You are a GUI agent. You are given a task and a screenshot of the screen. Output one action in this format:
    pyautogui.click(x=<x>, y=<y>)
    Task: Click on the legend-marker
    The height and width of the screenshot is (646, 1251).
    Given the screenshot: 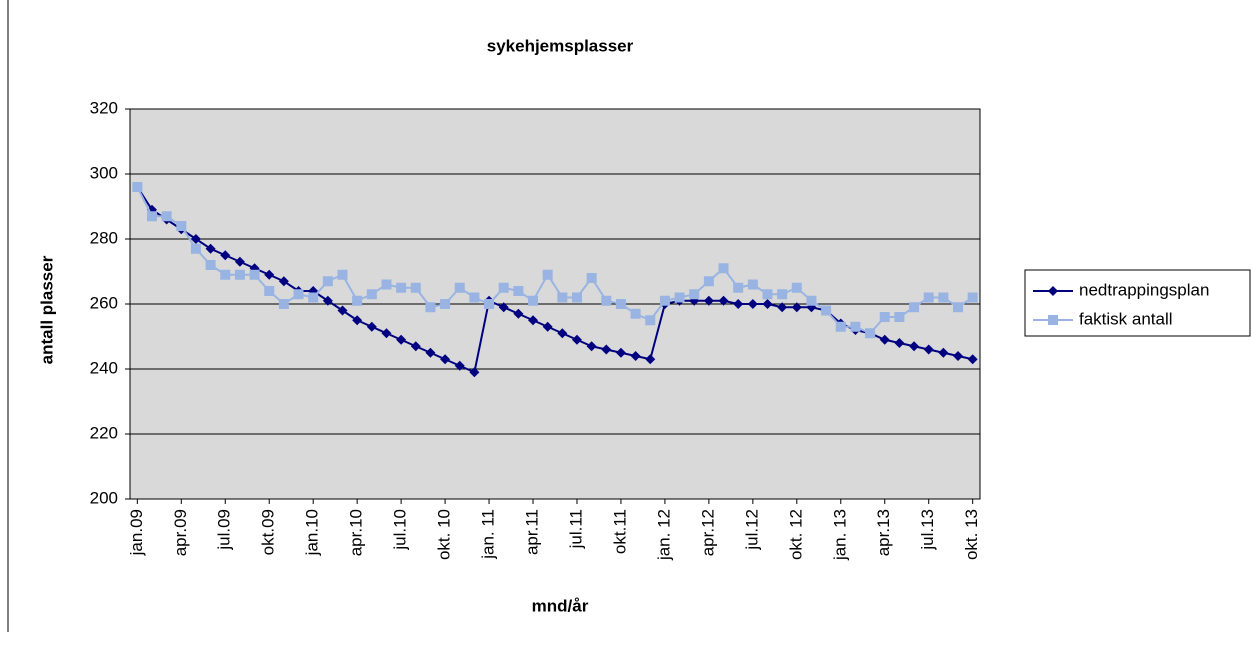 What is the action you would take?
    pyautogui.click(x=1053, y=291)
    